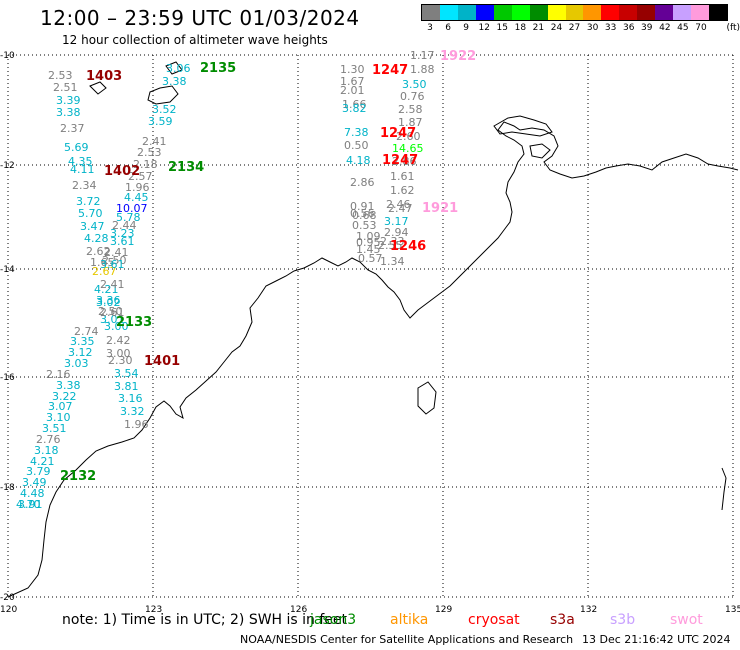 The image size is (740, 650). I want to click on wave-height-value: 1.34, so click(392, 261).